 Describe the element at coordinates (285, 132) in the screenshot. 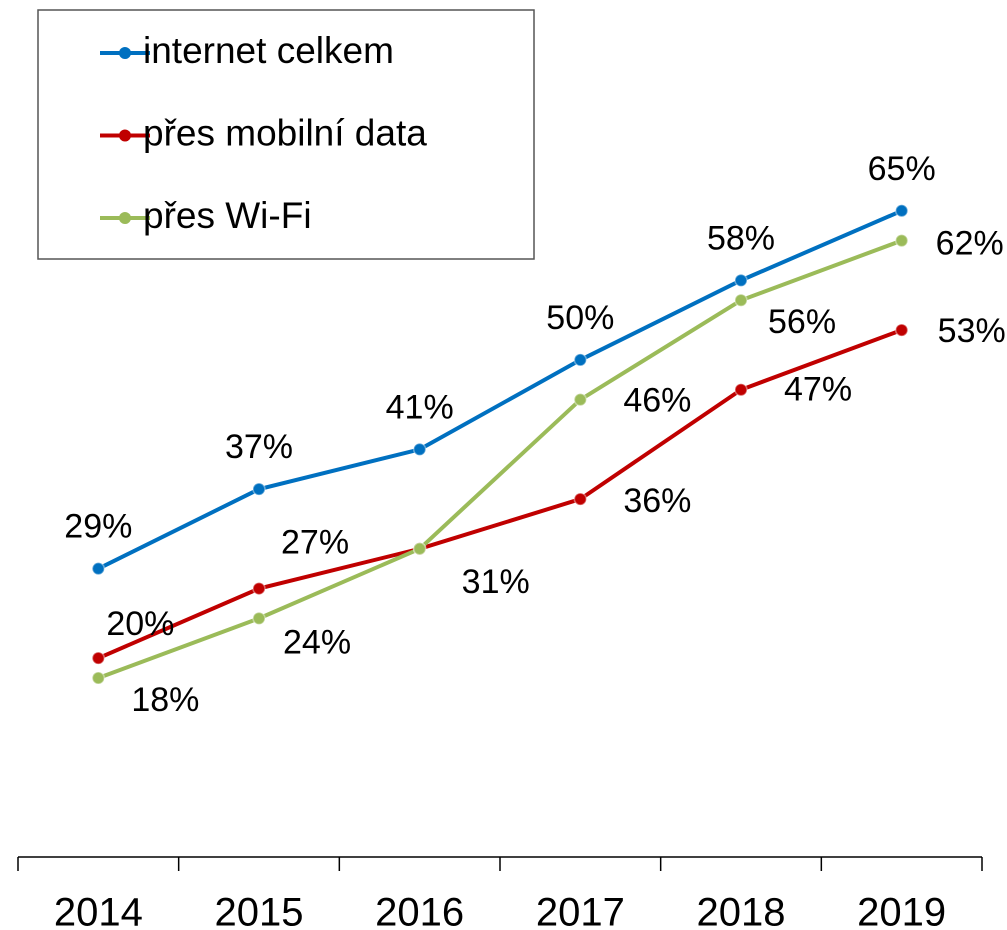

I see `legend-label: přes mobilní data` at that location.